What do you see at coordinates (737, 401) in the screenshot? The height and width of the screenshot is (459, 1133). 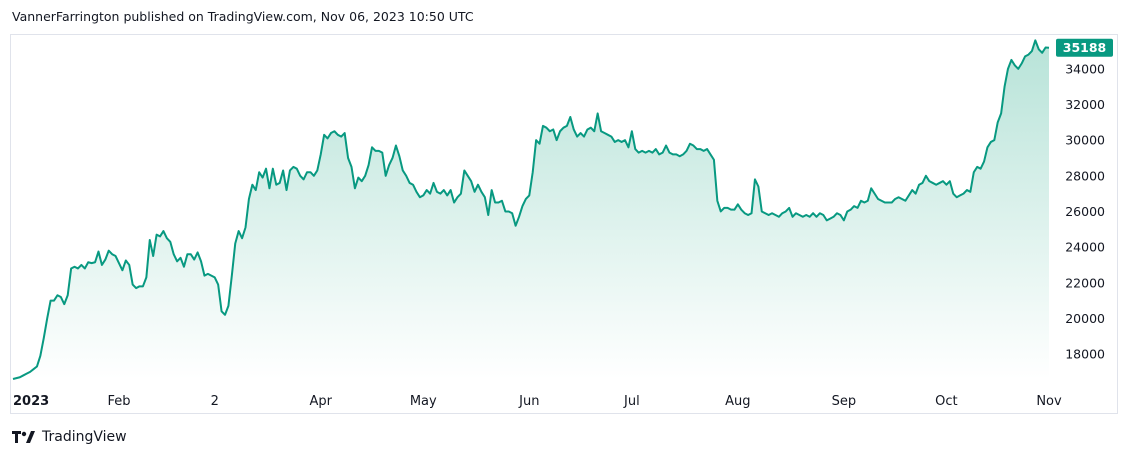 I see `x-tick-label: Aug` at bounding box center [737, 401].